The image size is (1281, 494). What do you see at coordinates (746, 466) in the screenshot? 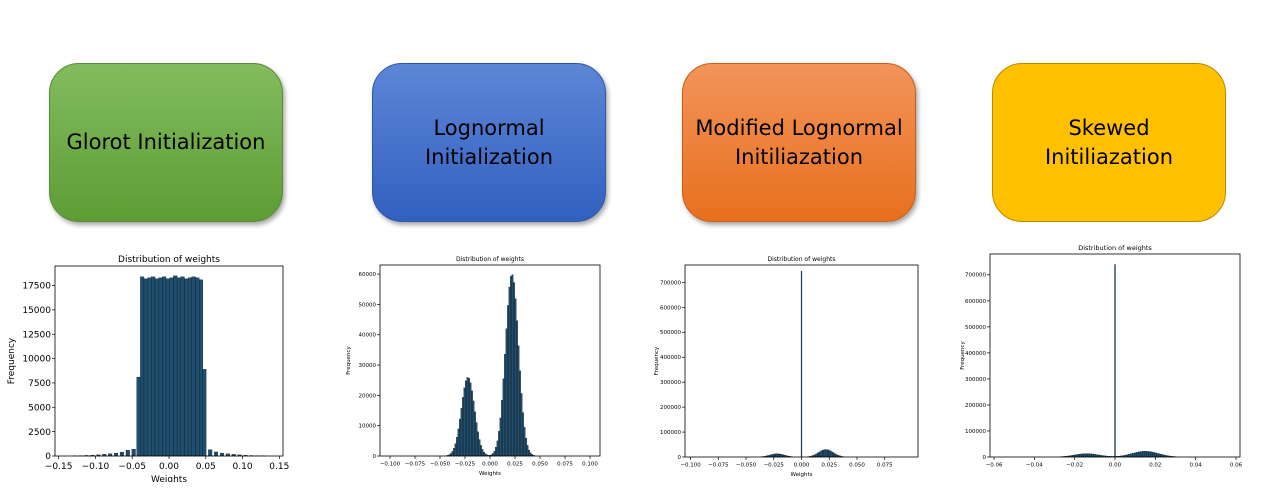
I see `x-tick-label: −0.050` at bounding box center [746, 466].